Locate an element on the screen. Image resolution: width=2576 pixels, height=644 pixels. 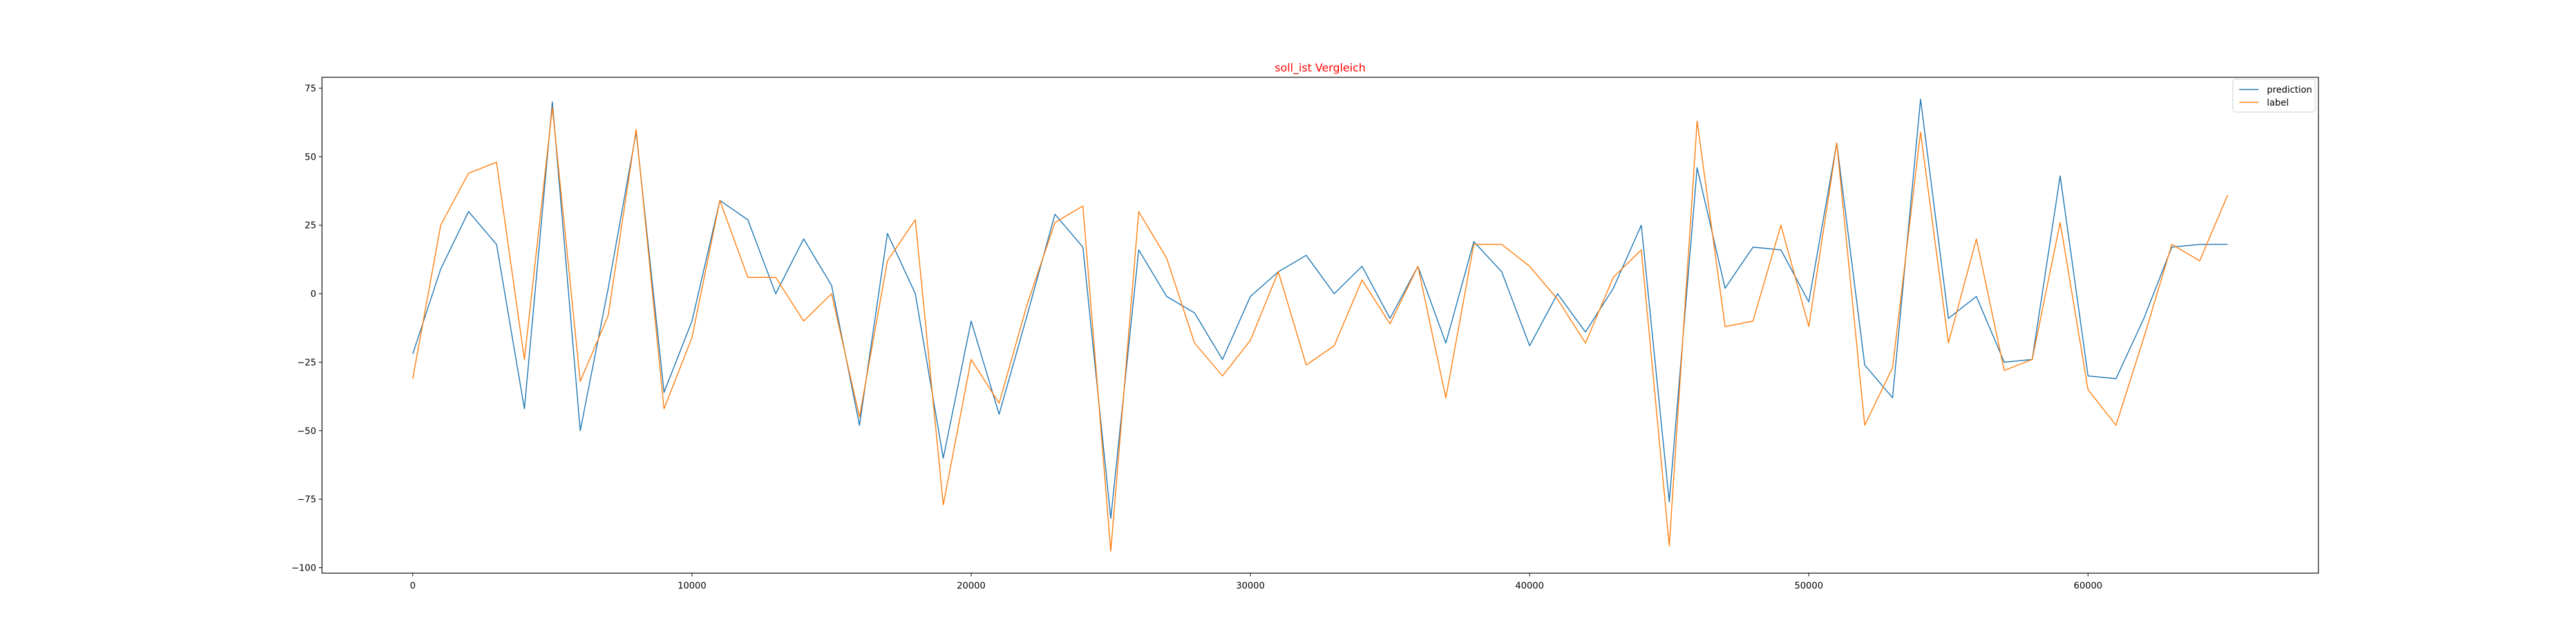
y-tick-label: 25 is located at coordinates (310, 226).